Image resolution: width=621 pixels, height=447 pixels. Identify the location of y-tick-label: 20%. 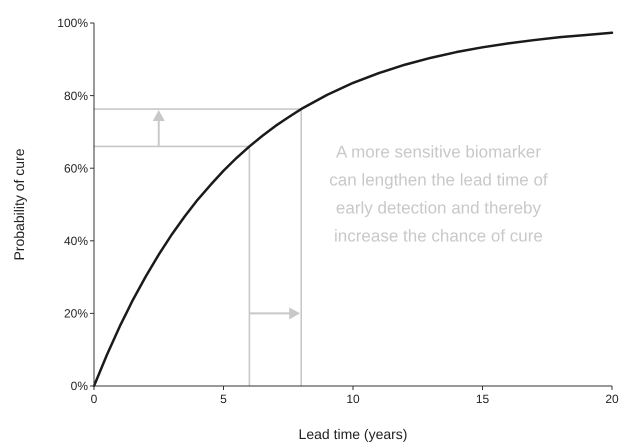
(76, 313).